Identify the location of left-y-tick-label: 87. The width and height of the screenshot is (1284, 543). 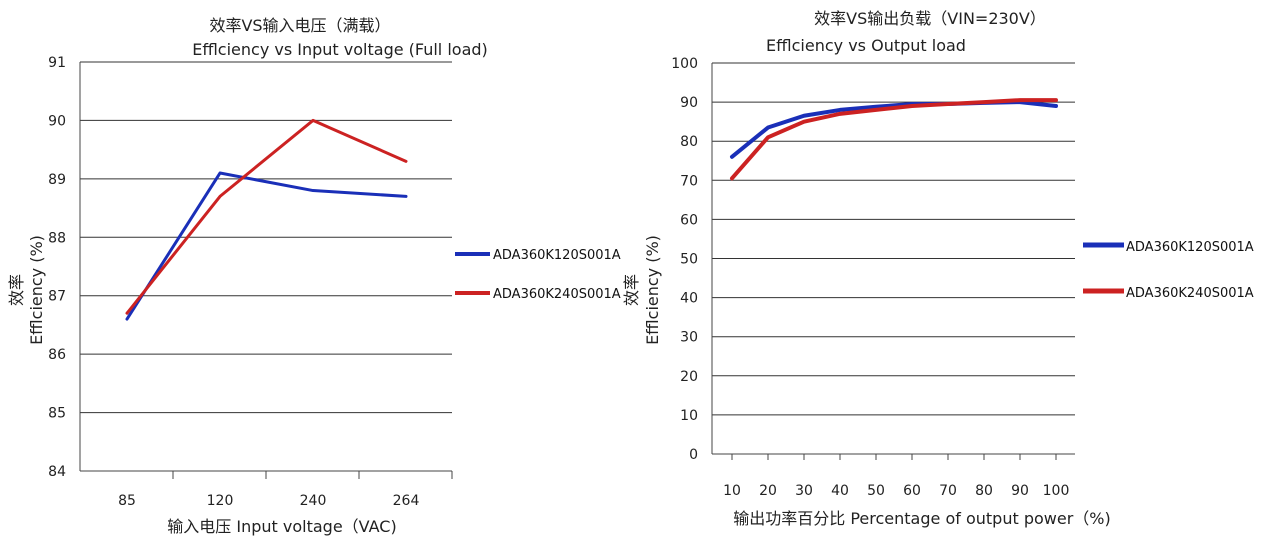
(57, 297).